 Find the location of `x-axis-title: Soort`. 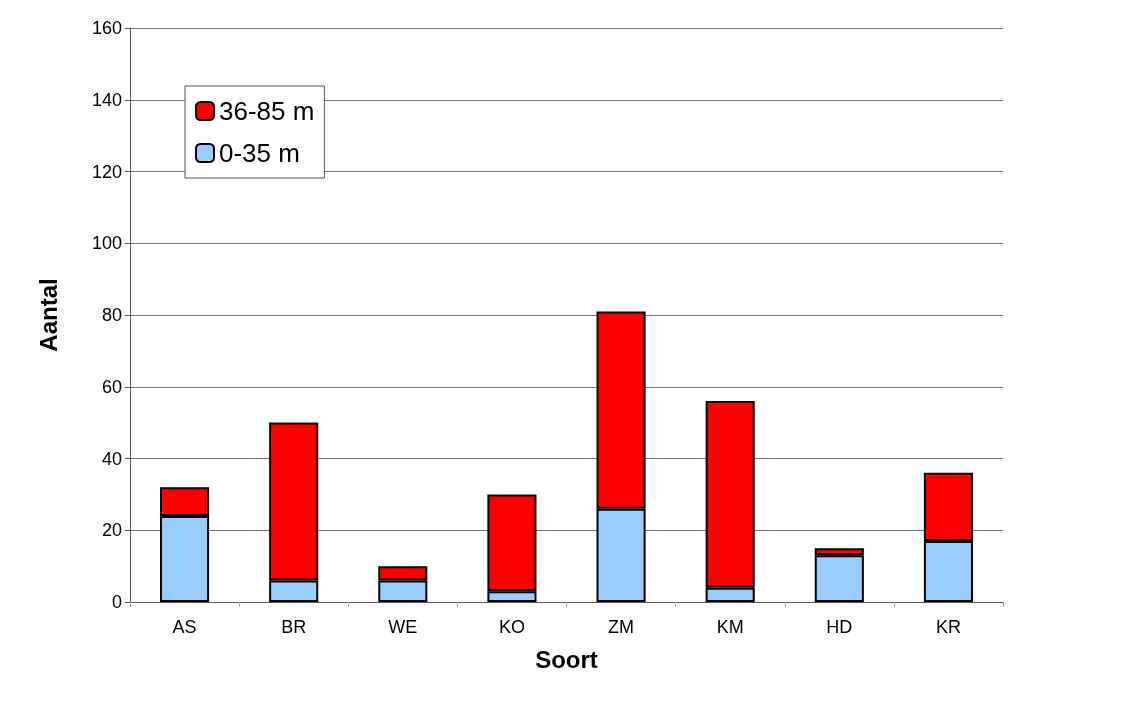

x-axis-title: Soort is located at coordinates (566, 659).